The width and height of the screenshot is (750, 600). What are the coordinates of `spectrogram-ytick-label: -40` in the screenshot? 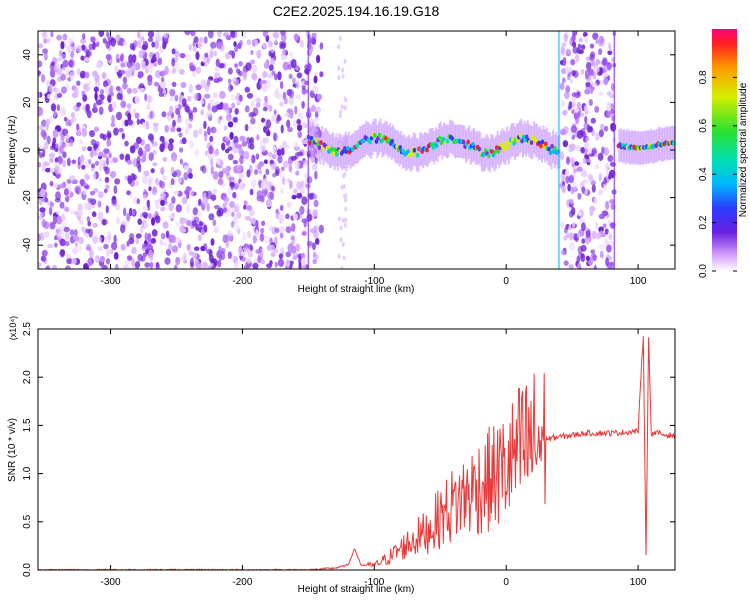 It's located at (27, 245).